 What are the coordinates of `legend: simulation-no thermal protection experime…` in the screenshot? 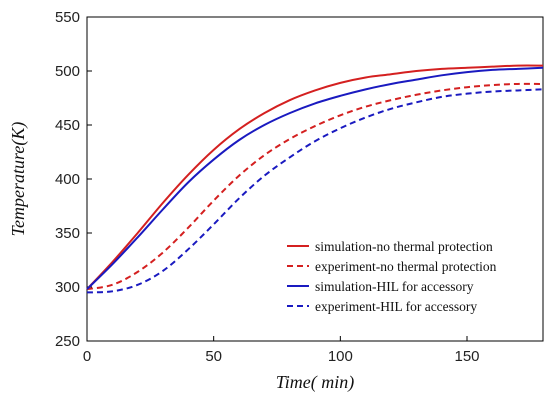 It's located at (392, 276).